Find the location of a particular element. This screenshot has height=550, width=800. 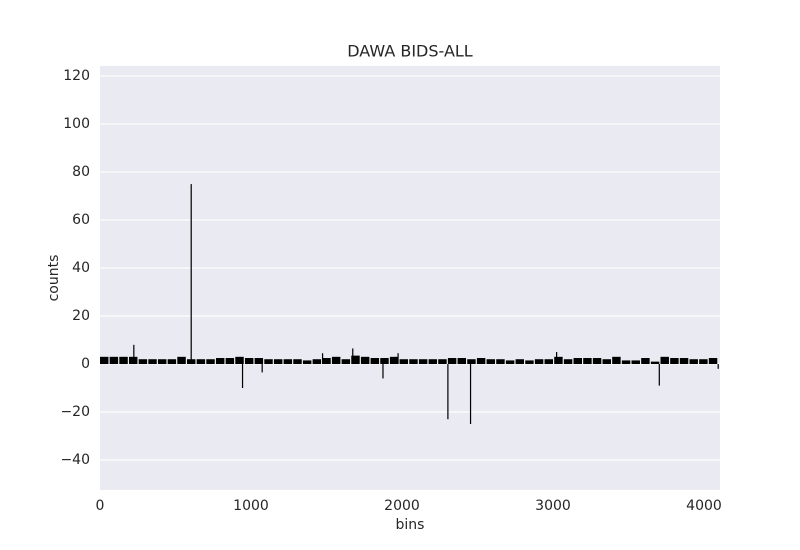

y-tick-label: 0 is located at coordinates (85, 364).